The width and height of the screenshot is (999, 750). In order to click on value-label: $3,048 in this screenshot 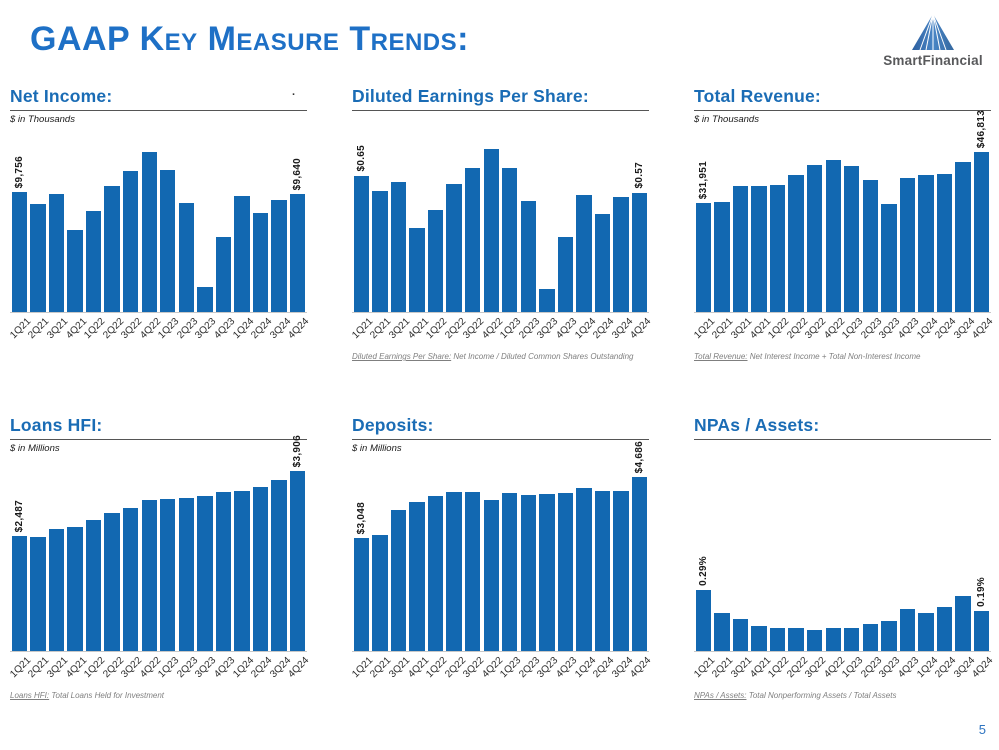, I will do `click(361, 517)`.